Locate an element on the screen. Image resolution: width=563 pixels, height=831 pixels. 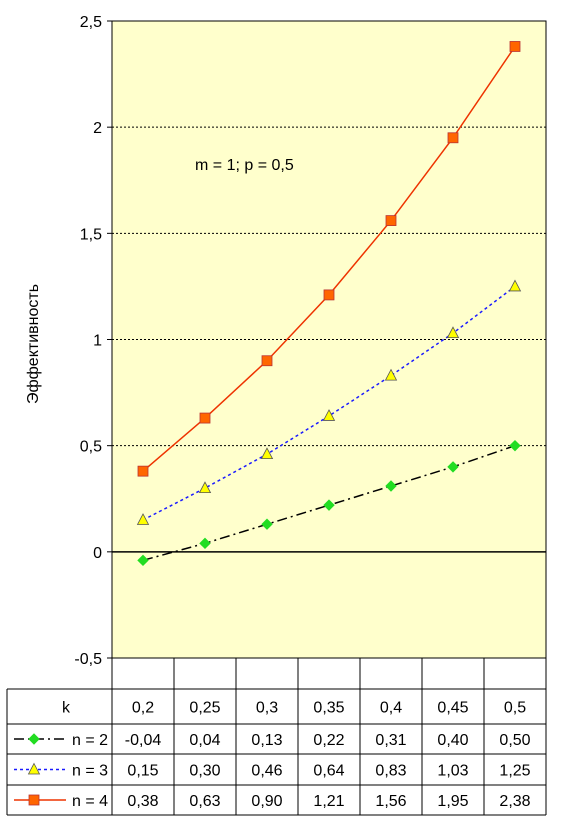
table-cell: 1,21 is located at coordinates (328, 801).